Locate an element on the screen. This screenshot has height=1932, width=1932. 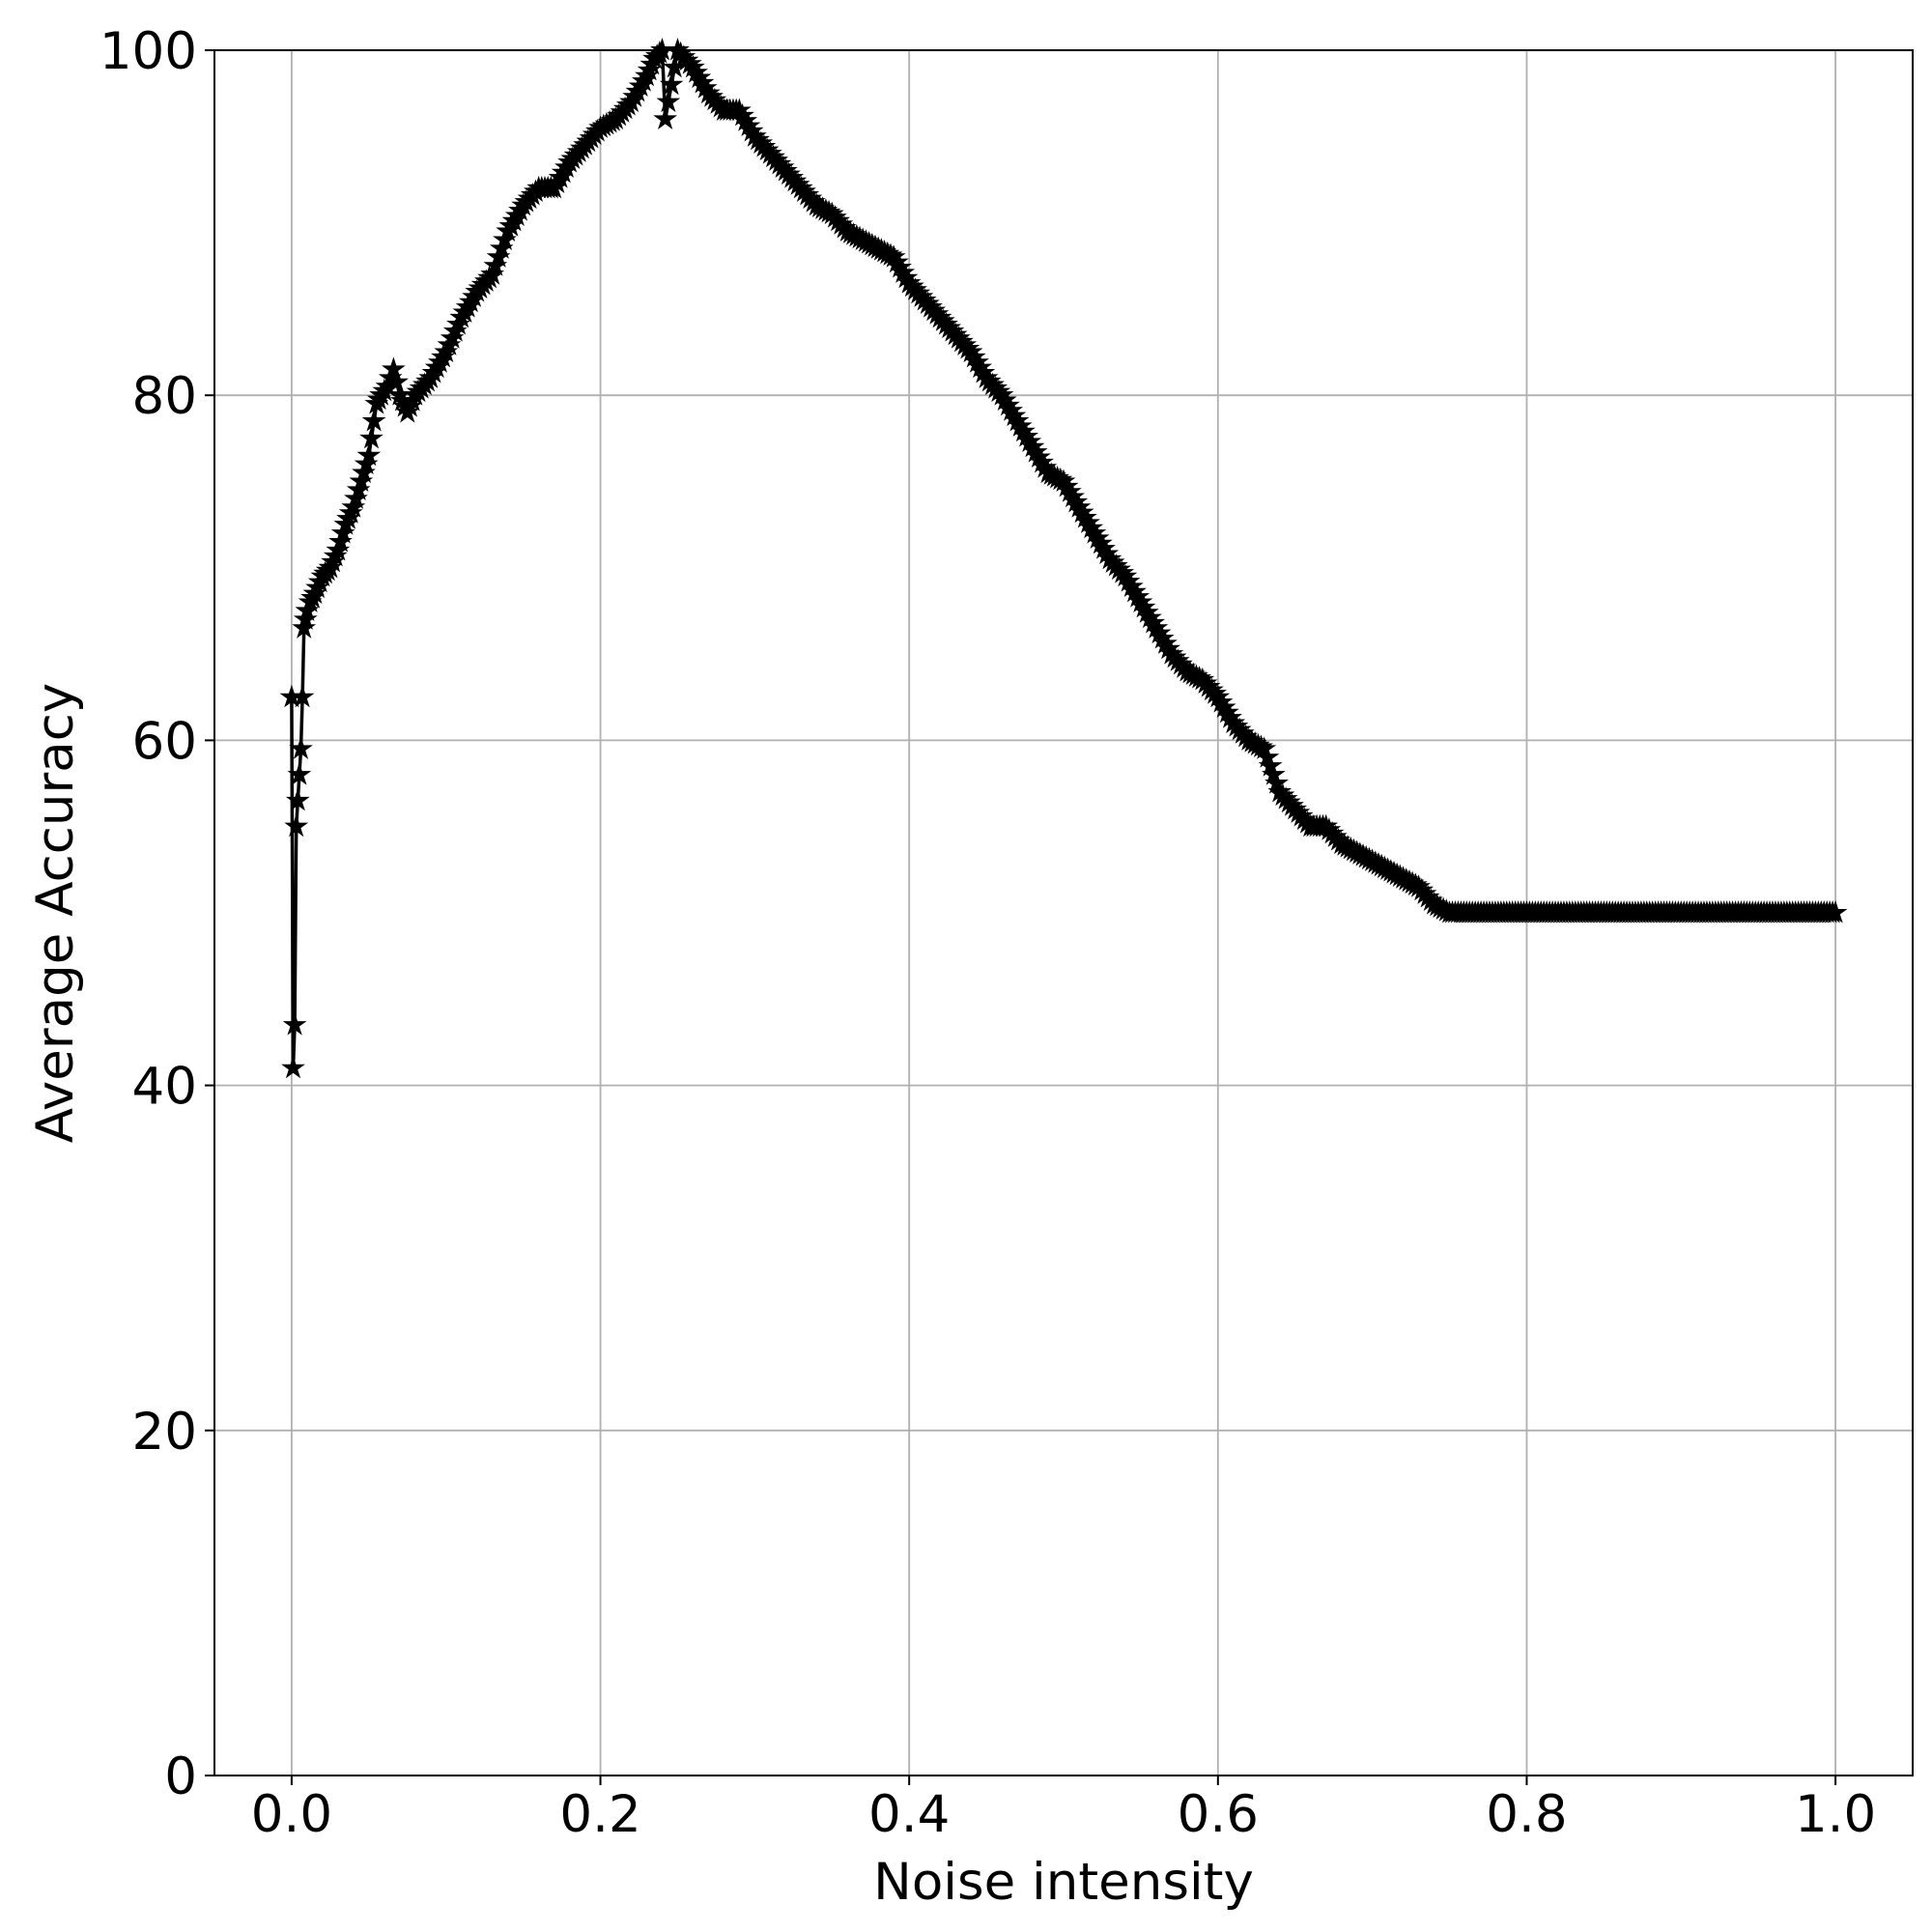
y-tick-label: 60 is located at coordinates (164, 741).